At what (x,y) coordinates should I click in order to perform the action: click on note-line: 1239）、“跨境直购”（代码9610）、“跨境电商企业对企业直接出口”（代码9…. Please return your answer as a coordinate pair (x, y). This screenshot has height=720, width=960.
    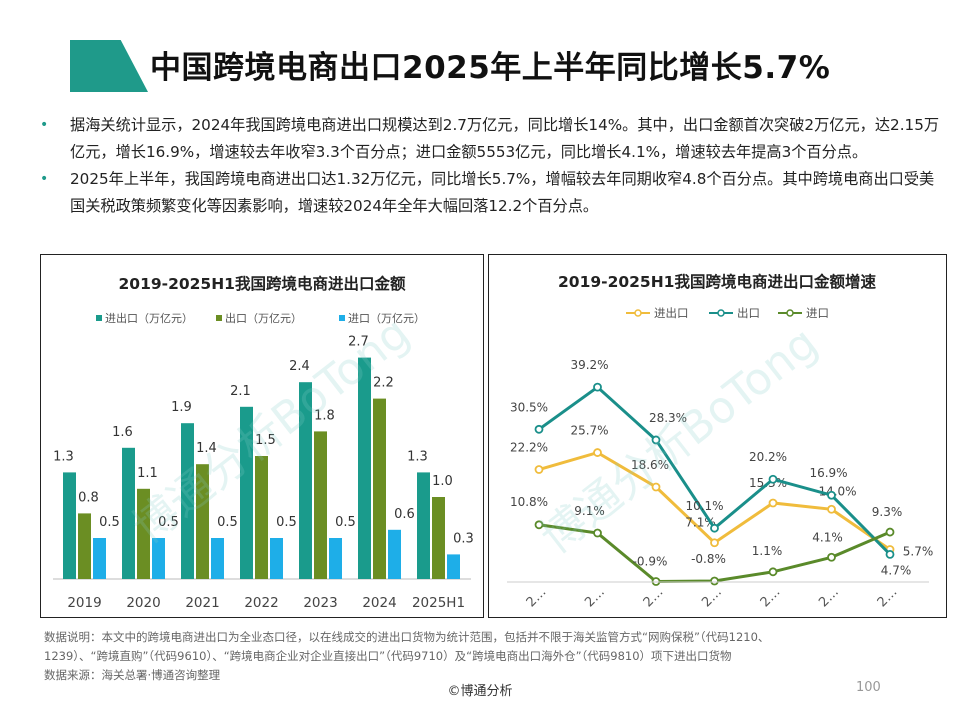
    Looking at the image, I should click on (388, 656).